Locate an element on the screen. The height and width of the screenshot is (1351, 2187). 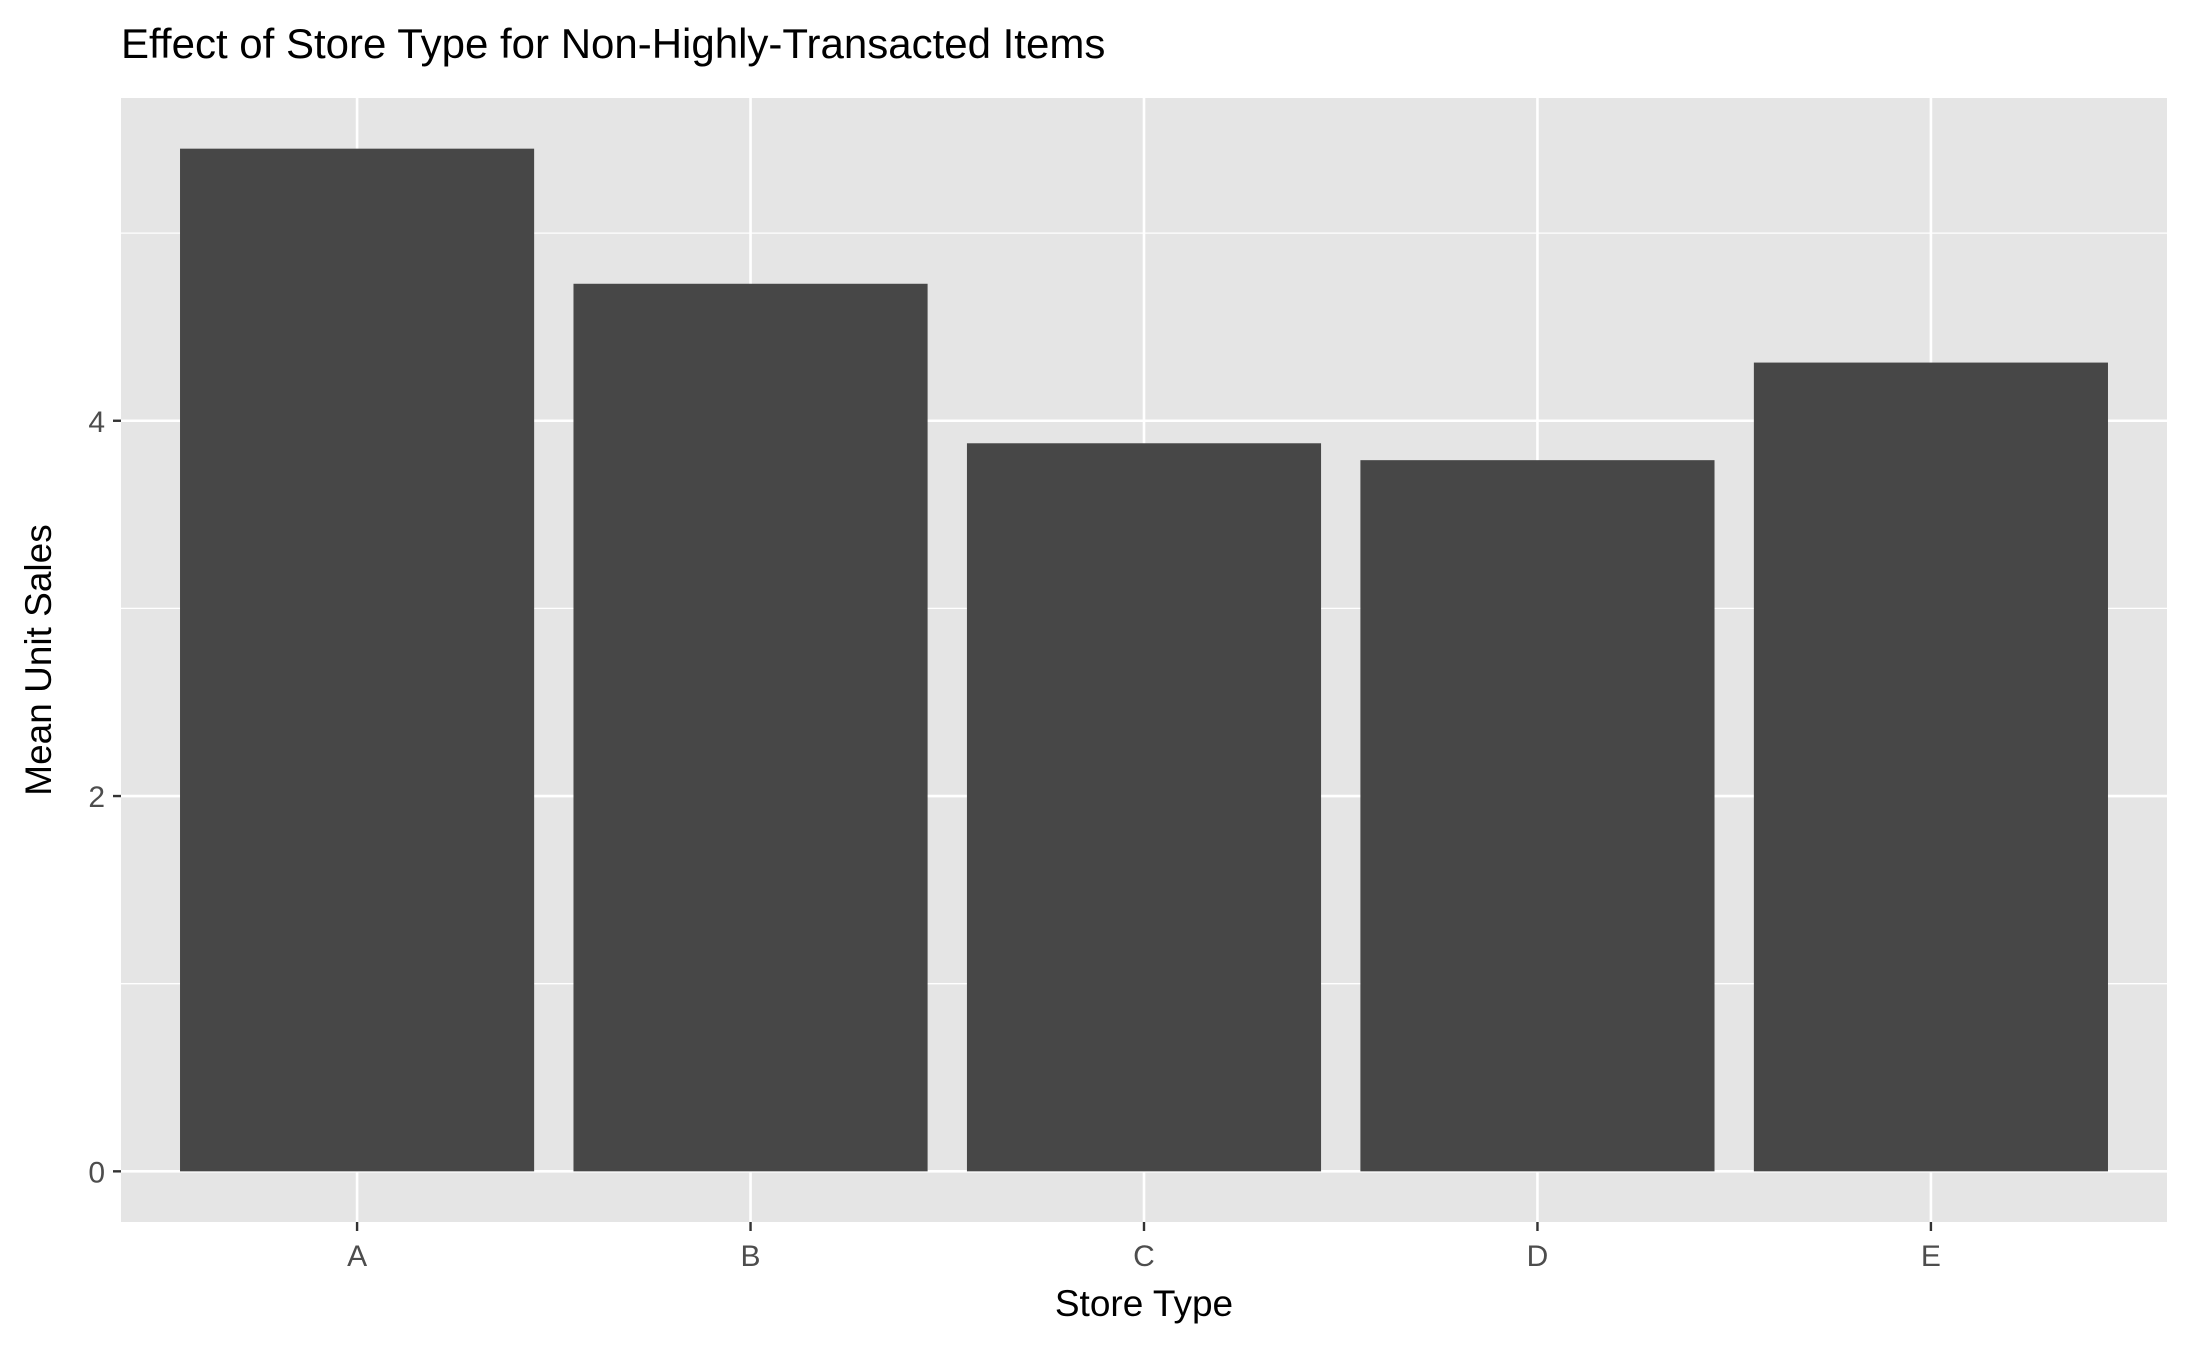
x-tick-label: B is located at coordinates (751, 1256).